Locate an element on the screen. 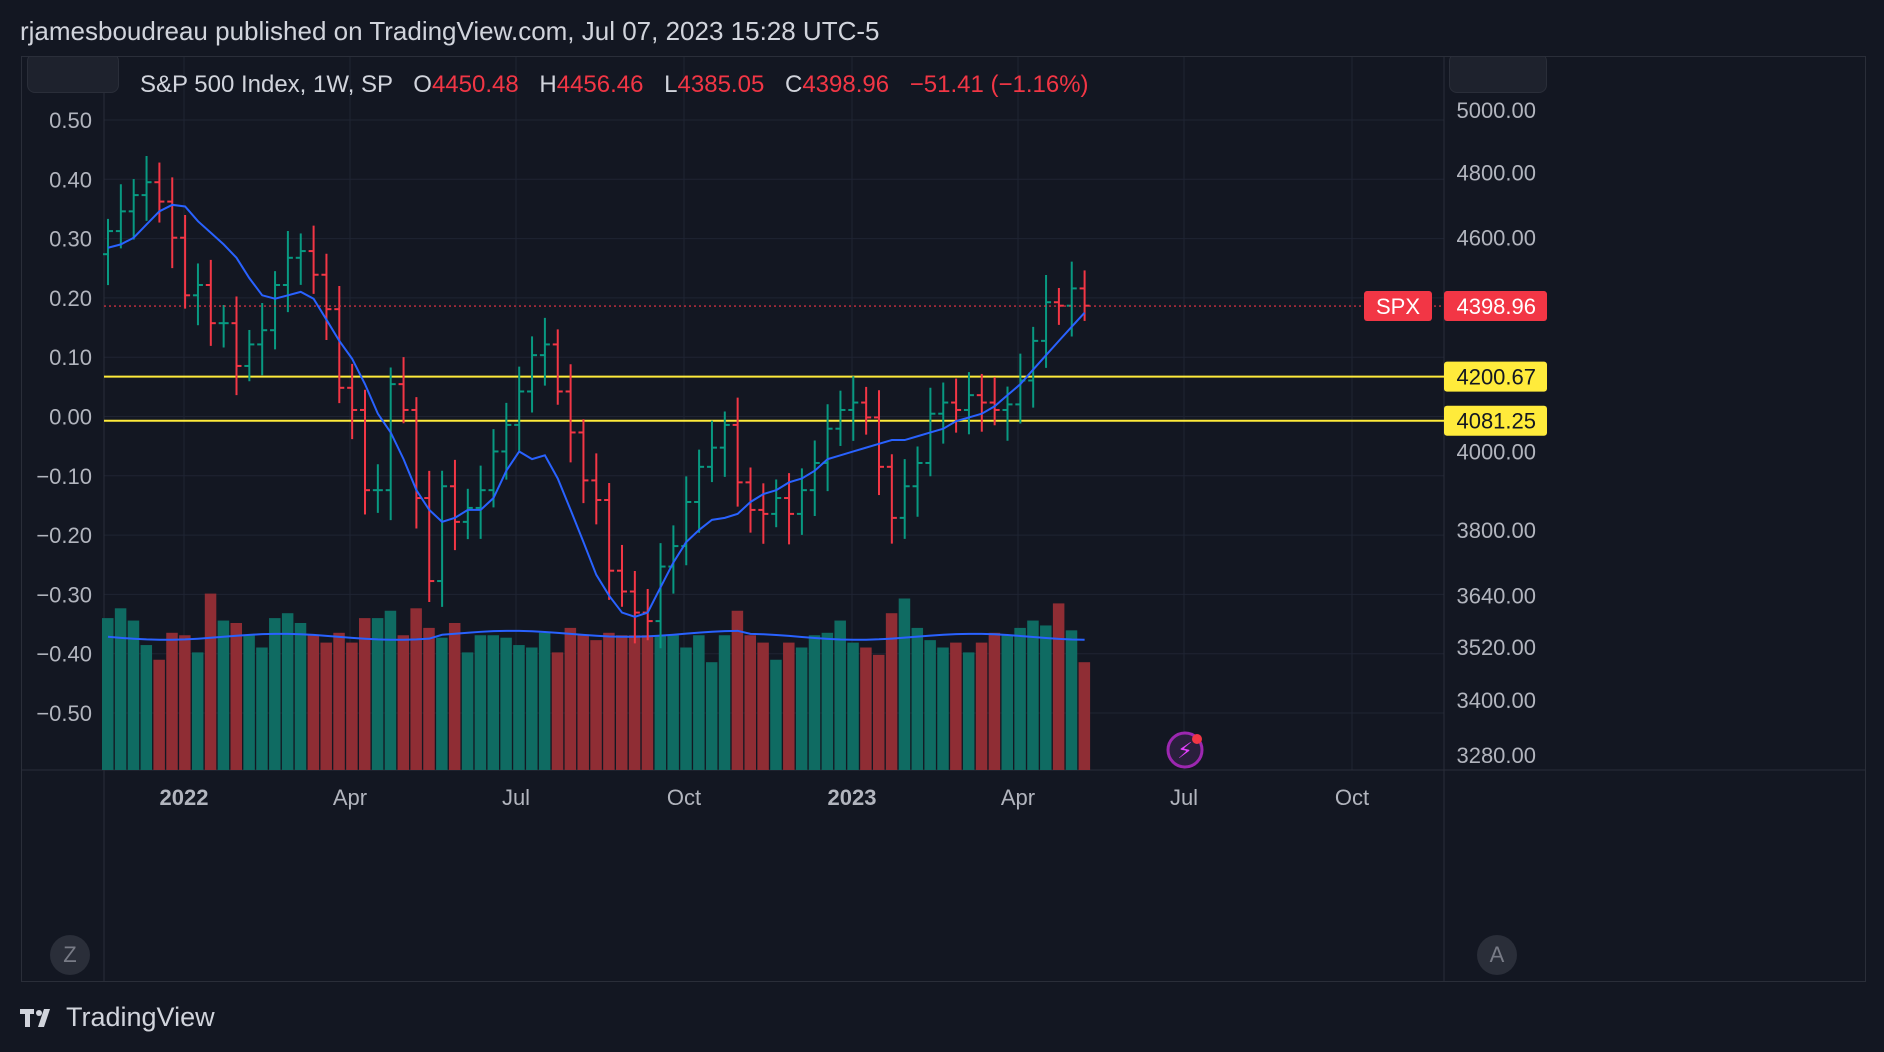 This screenshot has width=1884, height=1052. lightning-icon: ⚡ is located at coordinates (1184, 751).